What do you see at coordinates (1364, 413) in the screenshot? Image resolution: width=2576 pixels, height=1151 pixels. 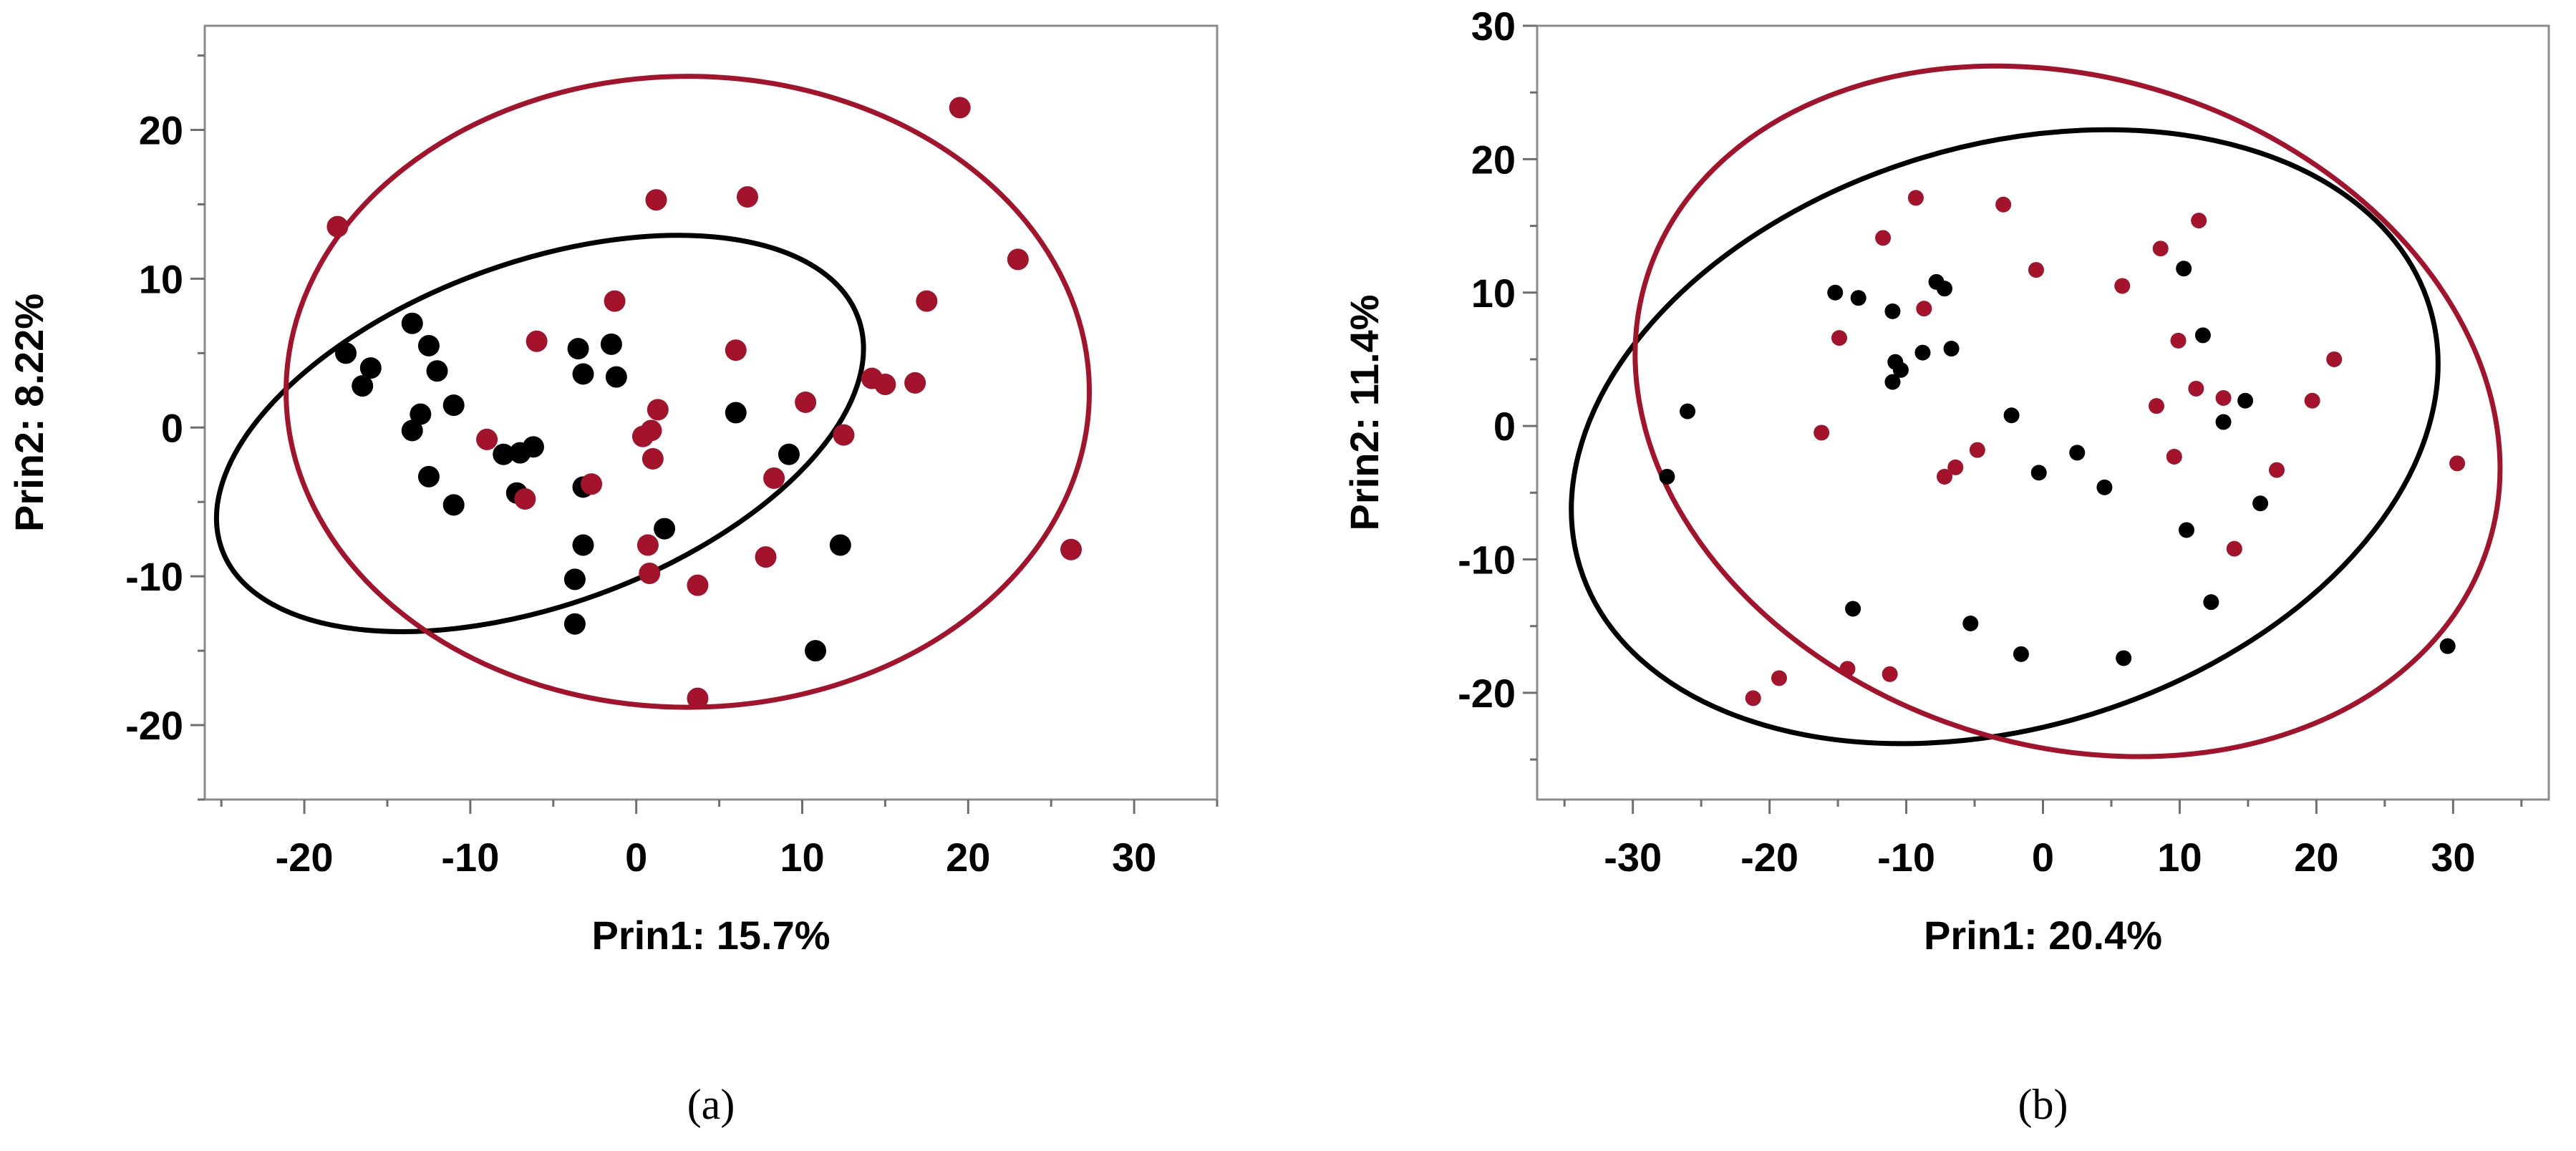 I see `y-axis-title: Prin2: 11.4%` at bounding box center [1364, 413].